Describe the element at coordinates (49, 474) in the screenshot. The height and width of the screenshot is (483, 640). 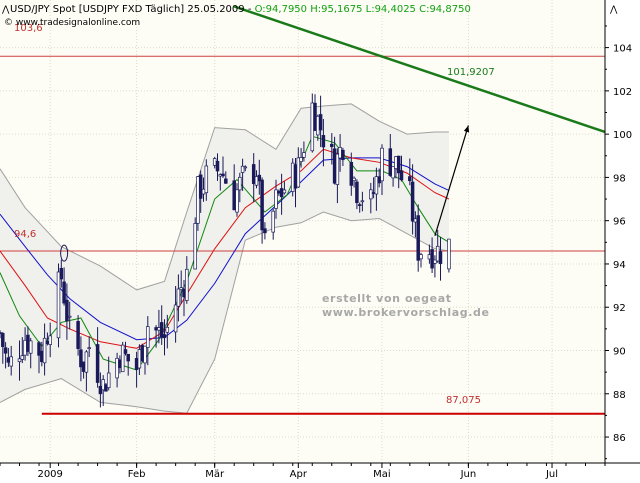
I see `x-tick-label: 2009` at that location.